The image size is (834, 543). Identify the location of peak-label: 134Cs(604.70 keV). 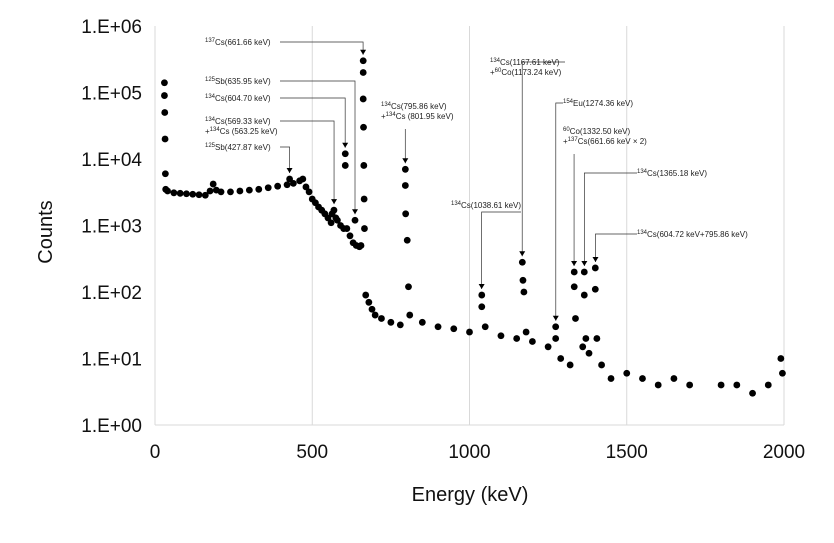
(238, 98).